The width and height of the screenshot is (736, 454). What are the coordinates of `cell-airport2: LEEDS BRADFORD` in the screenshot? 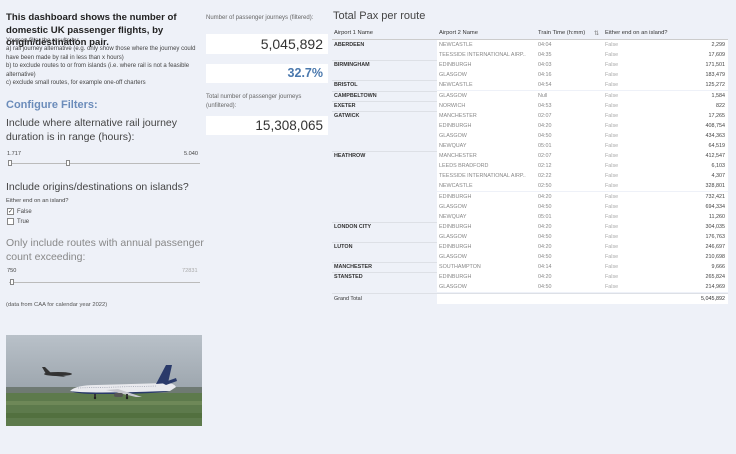 It's located at (464, 166).